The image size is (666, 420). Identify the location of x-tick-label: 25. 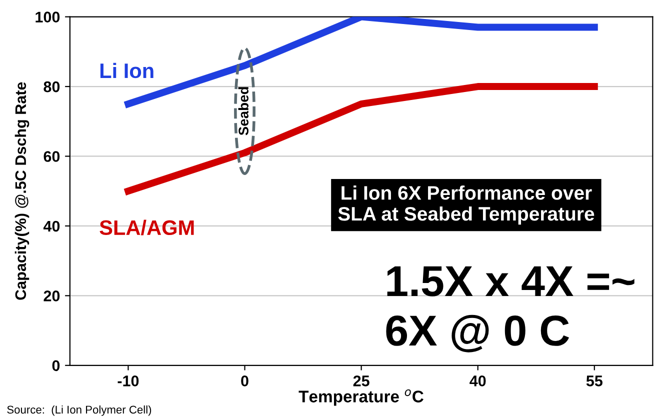
(361, 381).